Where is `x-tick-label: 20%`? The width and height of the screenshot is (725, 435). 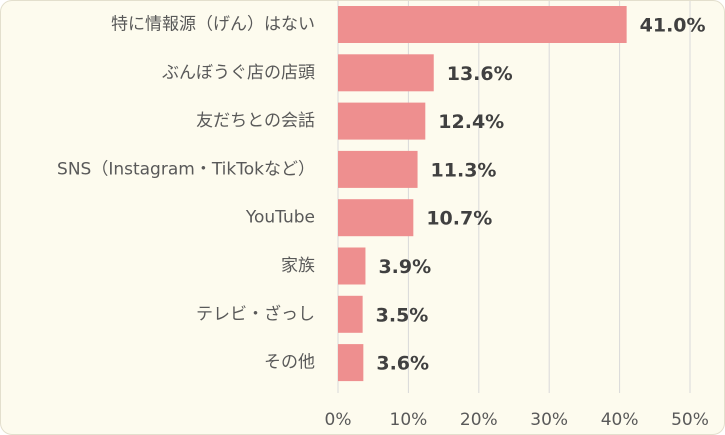 x-tick-label: 20% is located at coordinates (479, 420).